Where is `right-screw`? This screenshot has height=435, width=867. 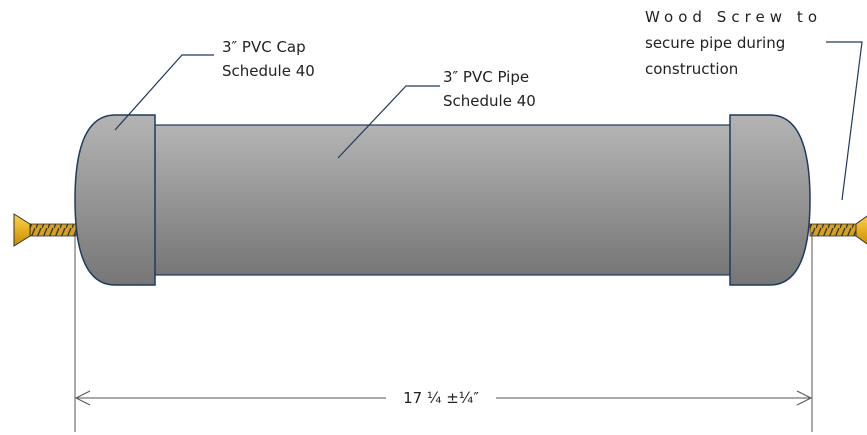
right-screw is located at coordinates (838, 230).